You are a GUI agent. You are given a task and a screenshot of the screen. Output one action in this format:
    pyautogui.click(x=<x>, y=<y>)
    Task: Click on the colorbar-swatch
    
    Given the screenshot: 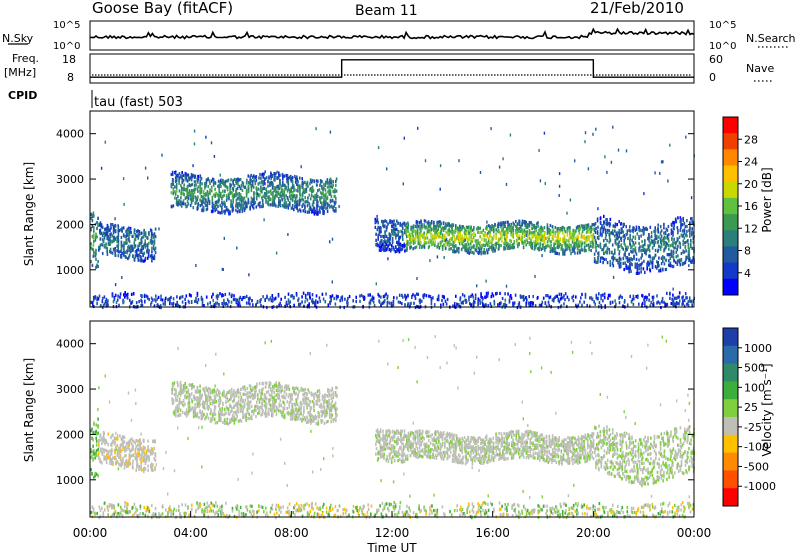 What is the action you would take?
    pyautogui.click(x=730, y=206)
    